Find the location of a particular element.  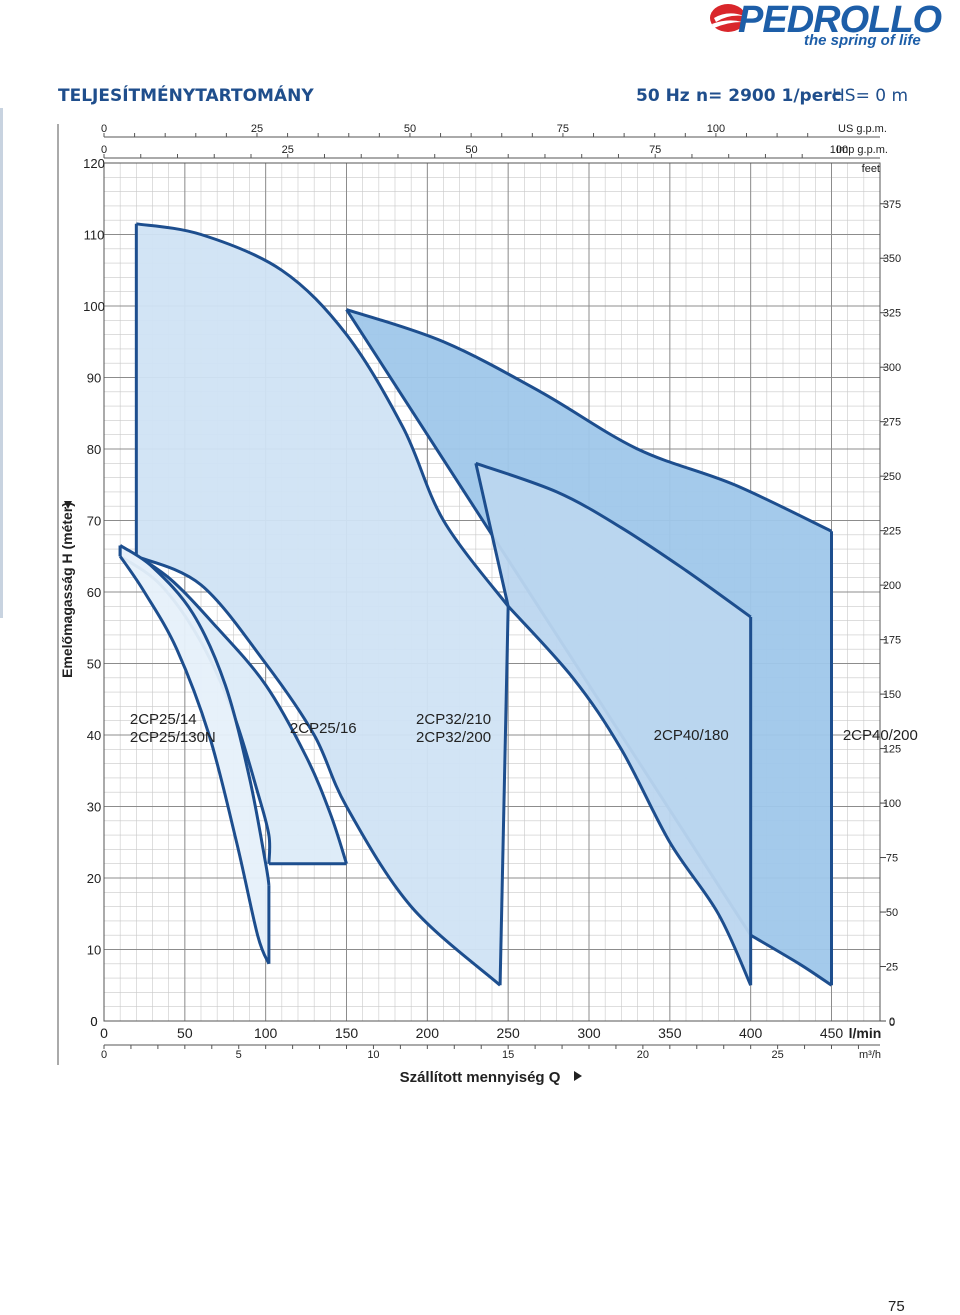

speed-label: n= 2900 1/perc is located at coordinates (769, 96).